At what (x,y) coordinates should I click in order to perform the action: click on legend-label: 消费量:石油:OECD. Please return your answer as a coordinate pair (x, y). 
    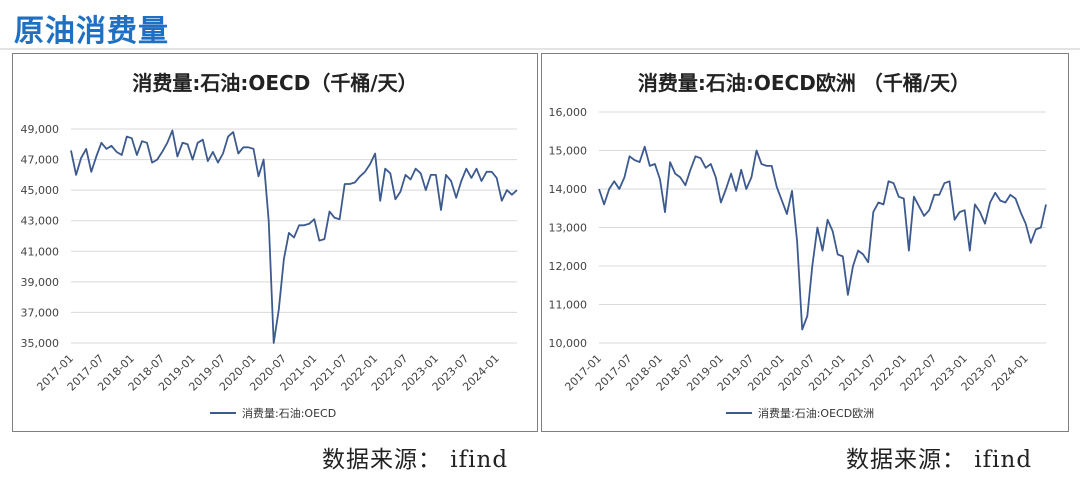
    Looking at the image, I should click on (289, 413).